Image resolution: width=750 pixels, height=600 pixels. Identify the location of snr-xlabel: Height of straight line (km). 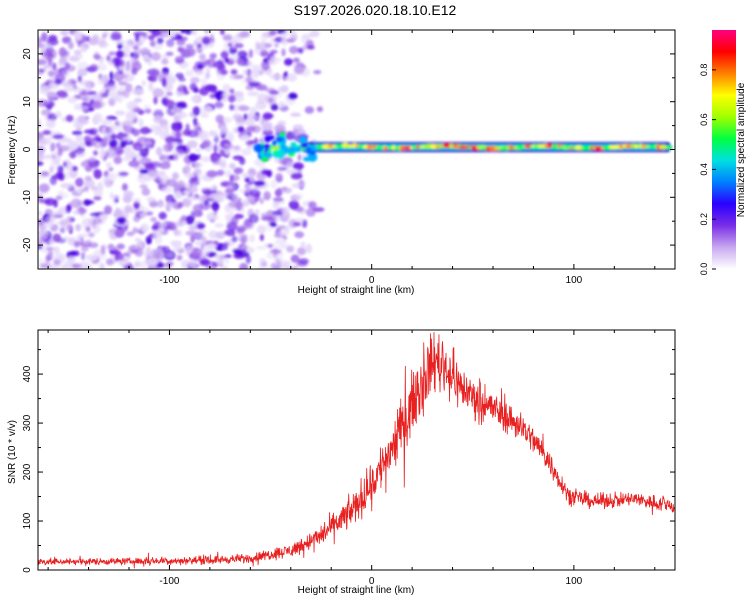
(356, 590).